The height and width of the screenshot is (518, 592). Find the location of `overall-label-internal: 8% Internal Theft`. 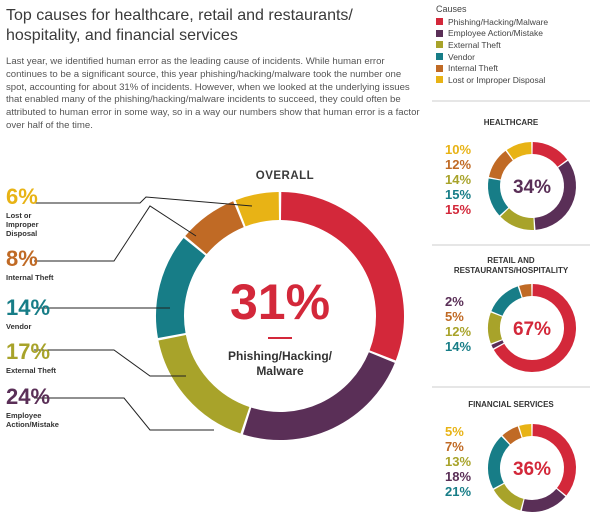

overall-label-internal: 8% Internal Theft is located at coordinates (51, 264).